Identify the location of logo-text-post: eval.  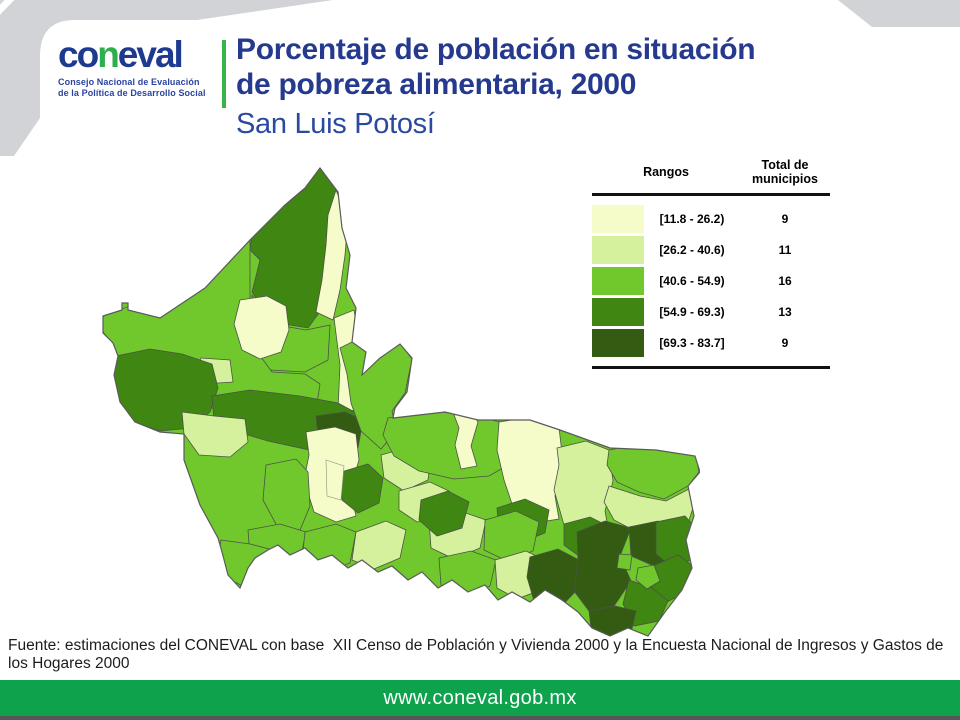
(150, 54).